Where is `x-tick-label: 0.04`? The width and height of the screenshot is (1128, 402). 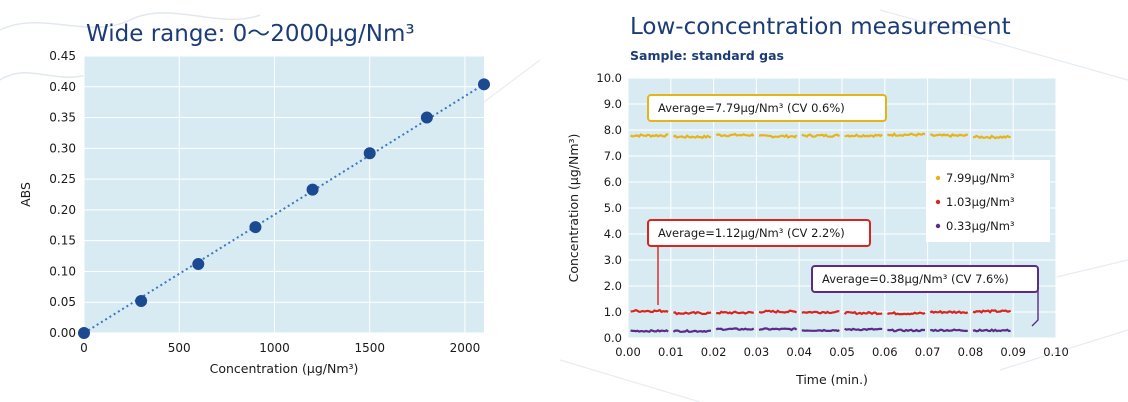
x-tick-label: 0.04 is located at coordinates (799, 352).